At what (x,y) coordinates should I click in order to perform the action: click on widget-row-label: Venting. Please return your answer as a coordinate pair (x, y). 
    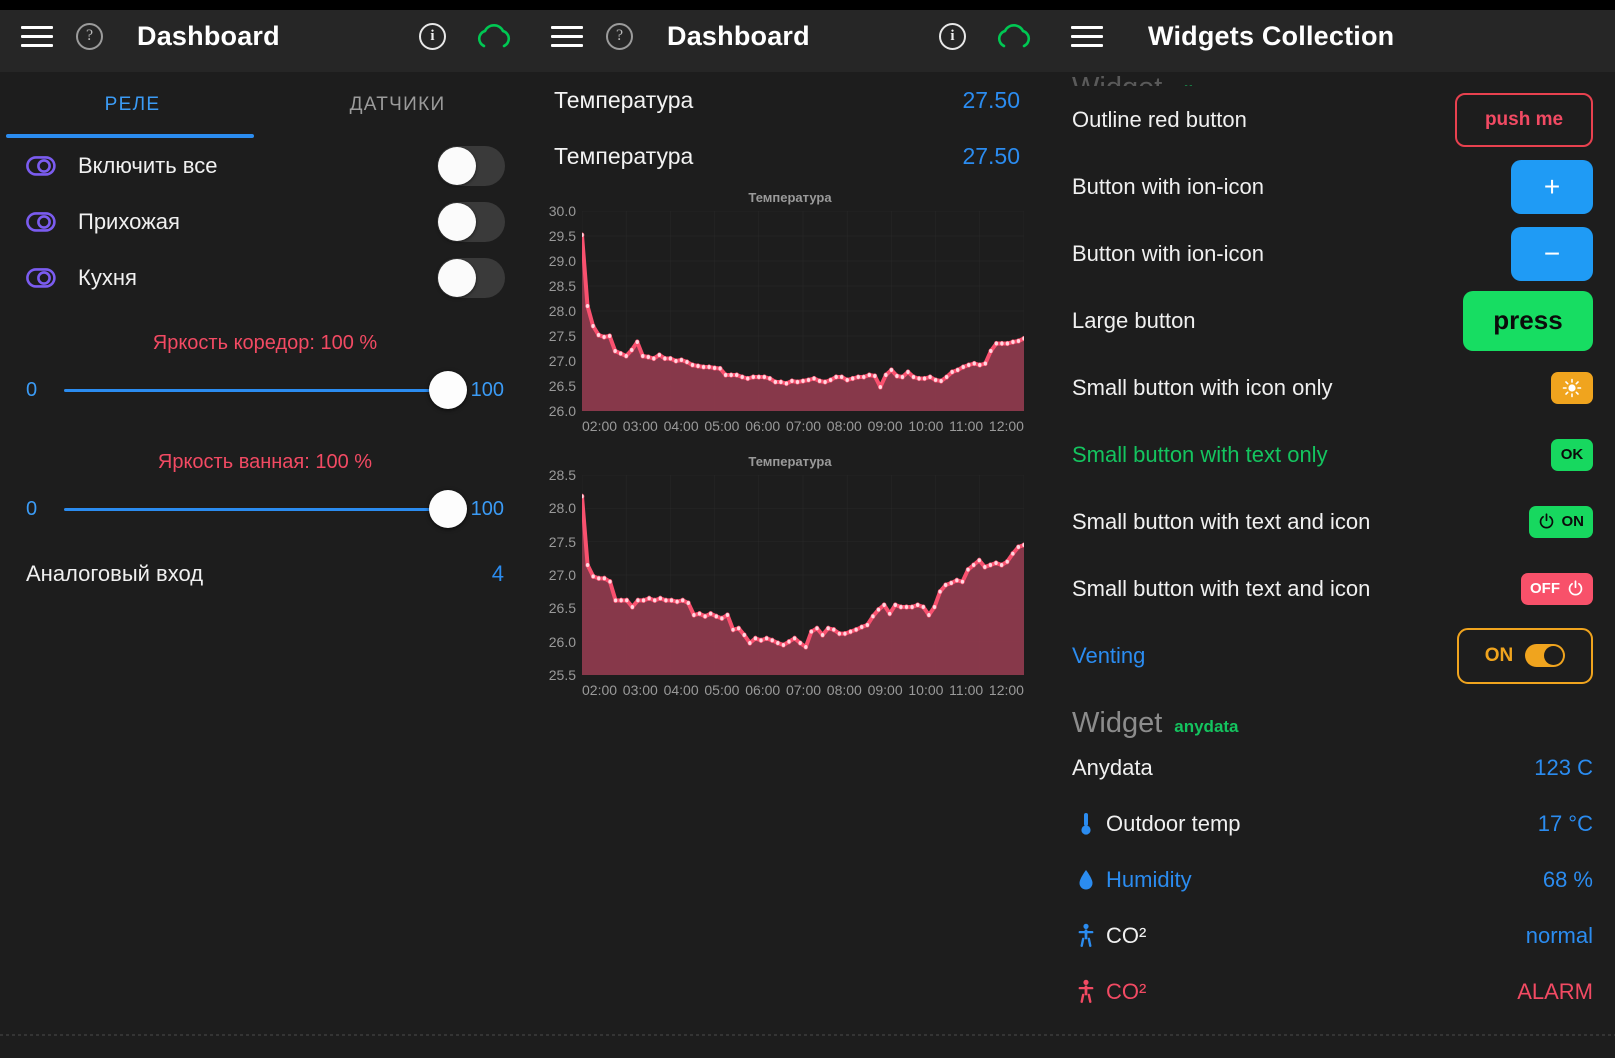
    Looking at the image, I should click on (1109, 655).